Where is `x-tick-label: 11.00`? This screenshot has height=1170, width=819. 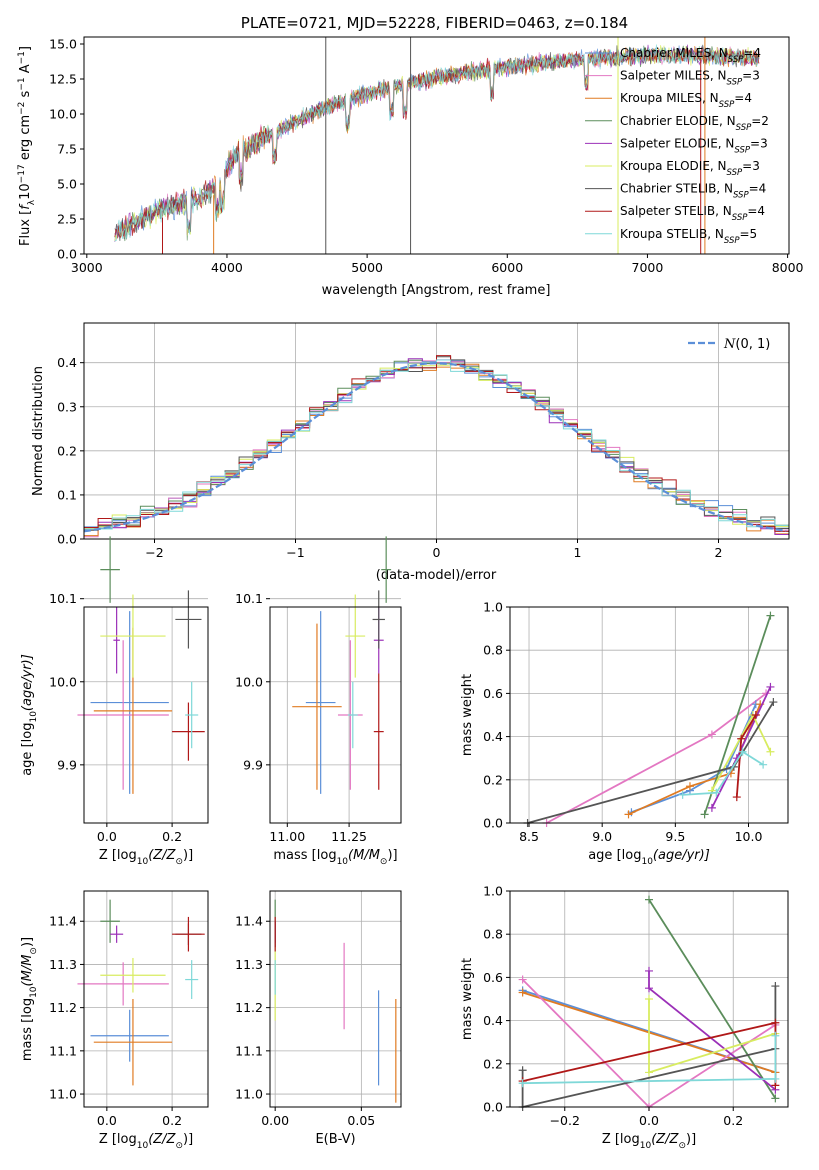 x-tick-label: 11.00 is located at coordinates (287, 836).